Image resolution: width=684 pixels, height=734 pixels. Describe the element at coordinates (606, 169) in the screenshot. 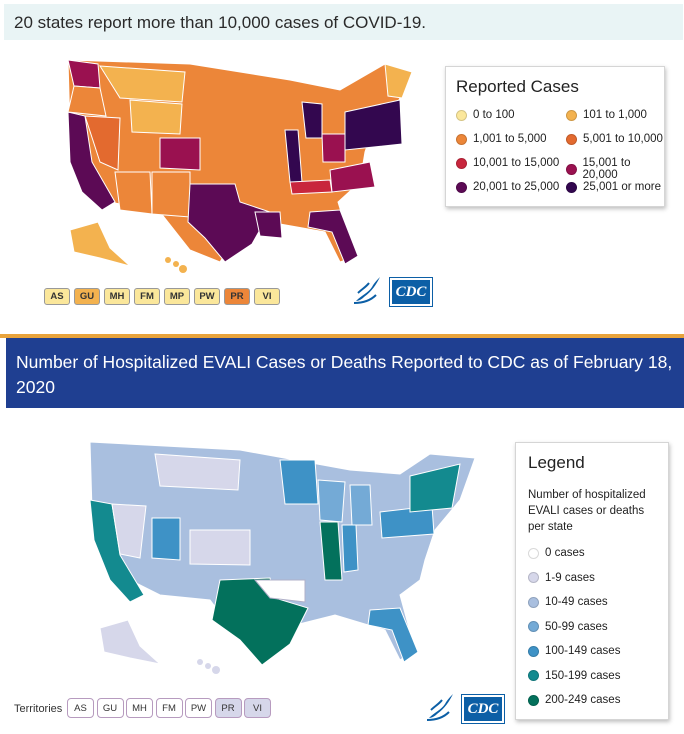

I see `legend-label: 15,001 to 20,000` at that location.